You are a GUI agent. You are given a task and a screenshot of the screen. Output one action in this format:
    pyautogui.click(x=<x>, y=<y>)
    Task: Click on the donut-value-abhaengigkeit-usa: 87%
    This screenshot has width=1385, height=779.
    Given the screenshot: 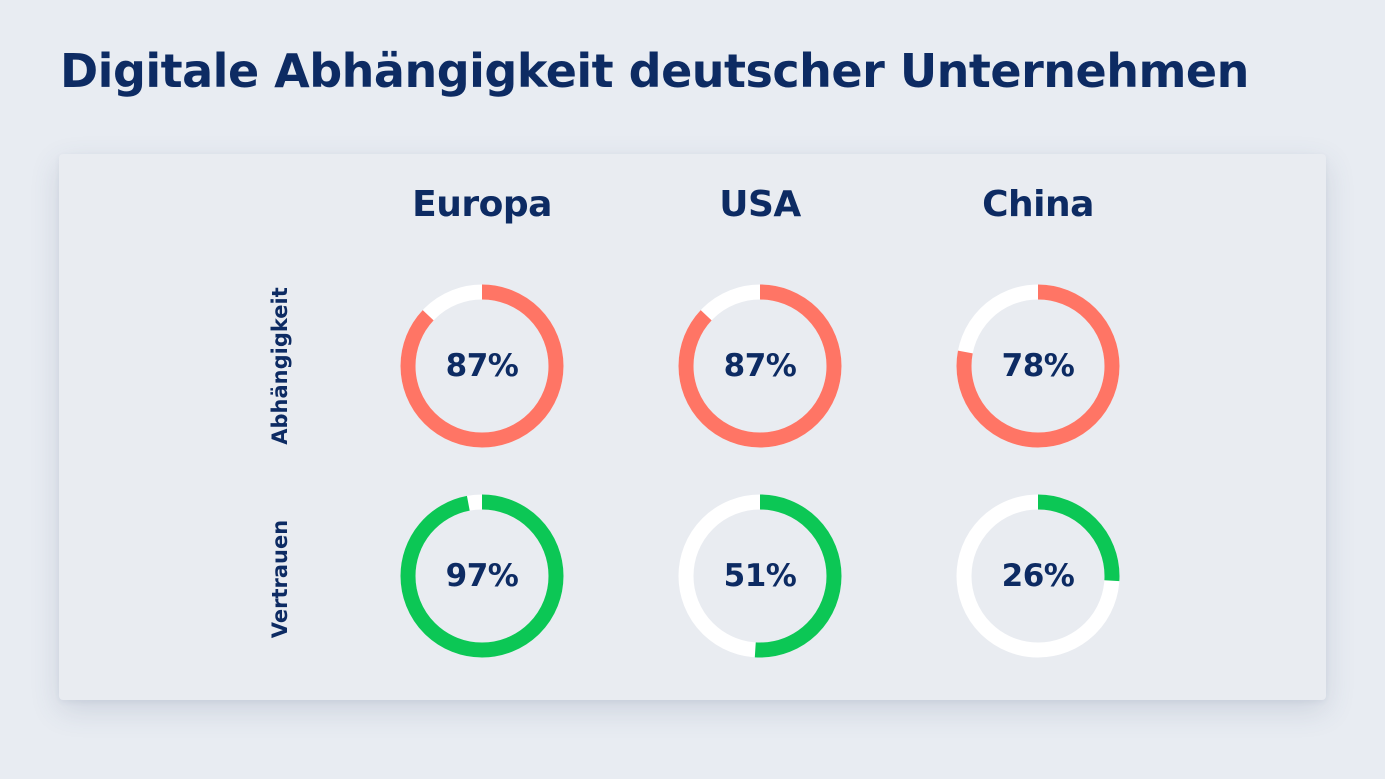 What is the action you would take?
    pyautogui.click(x=760, y=366)
    